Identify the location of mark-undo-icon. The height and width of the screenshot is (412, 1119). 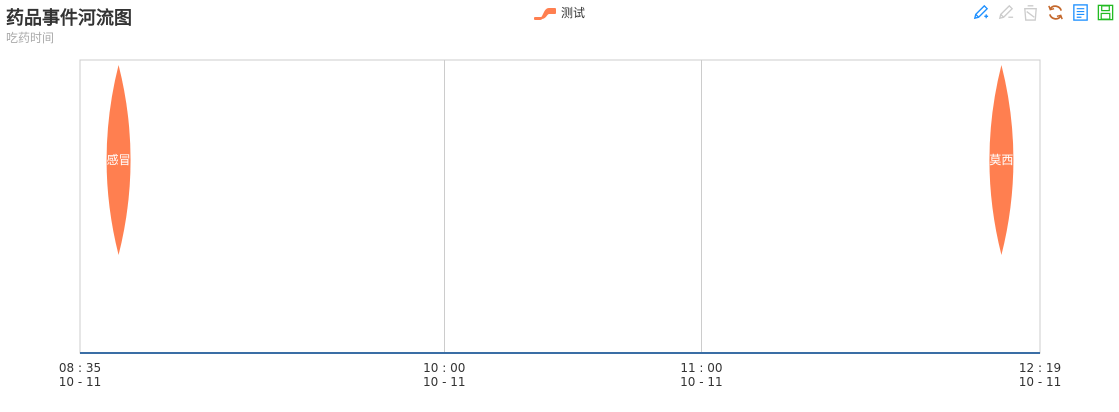
(1005, 12).